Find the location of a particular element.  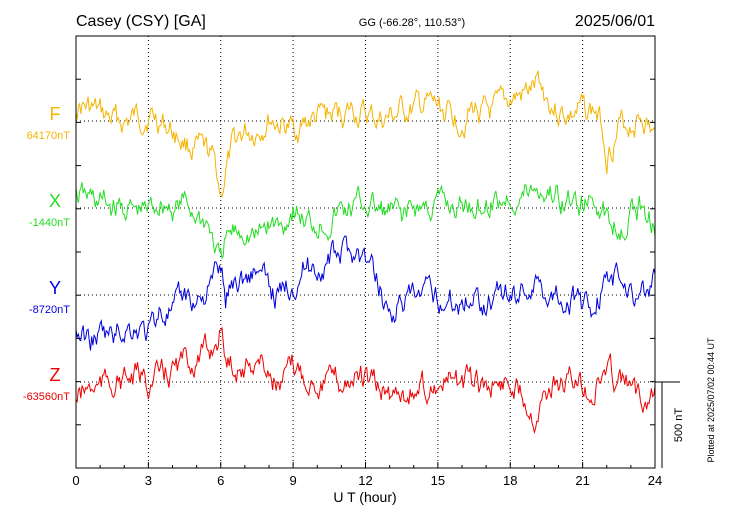

series-baseline-z: -63560nT is located at coordinates (46, 397).